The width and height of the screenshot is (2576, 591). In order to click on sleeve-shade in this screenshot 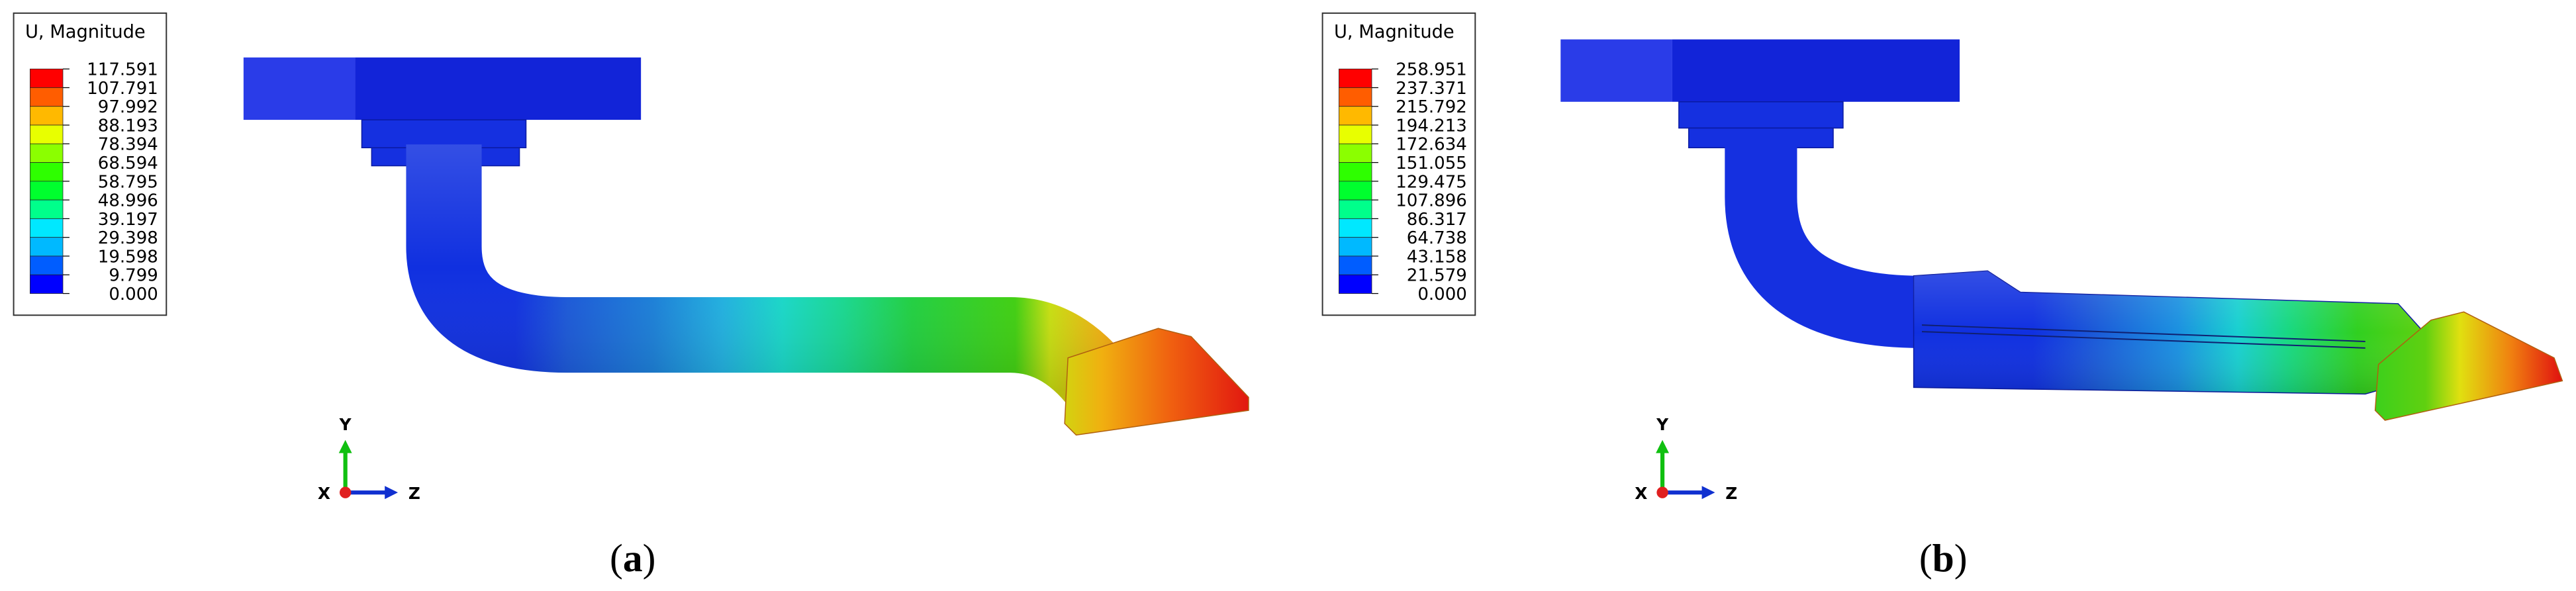, I will do `click(2170, 332)`.